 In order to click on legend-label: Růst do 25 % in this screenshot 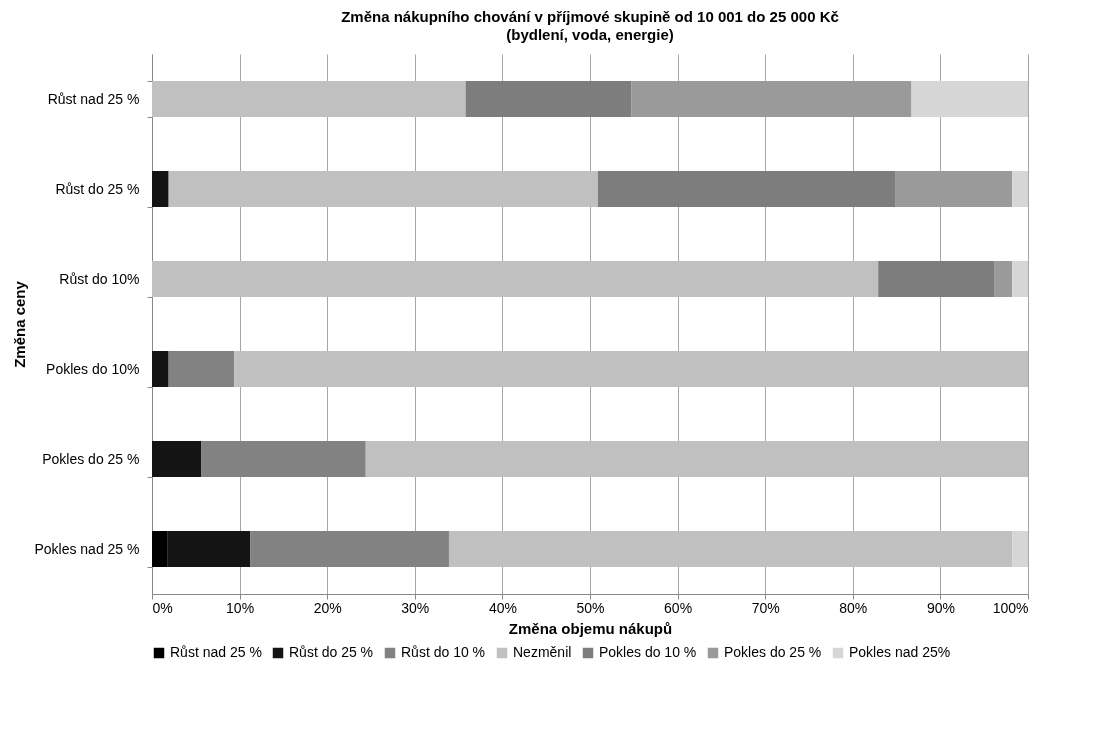, I will do `click(331, 652)`.